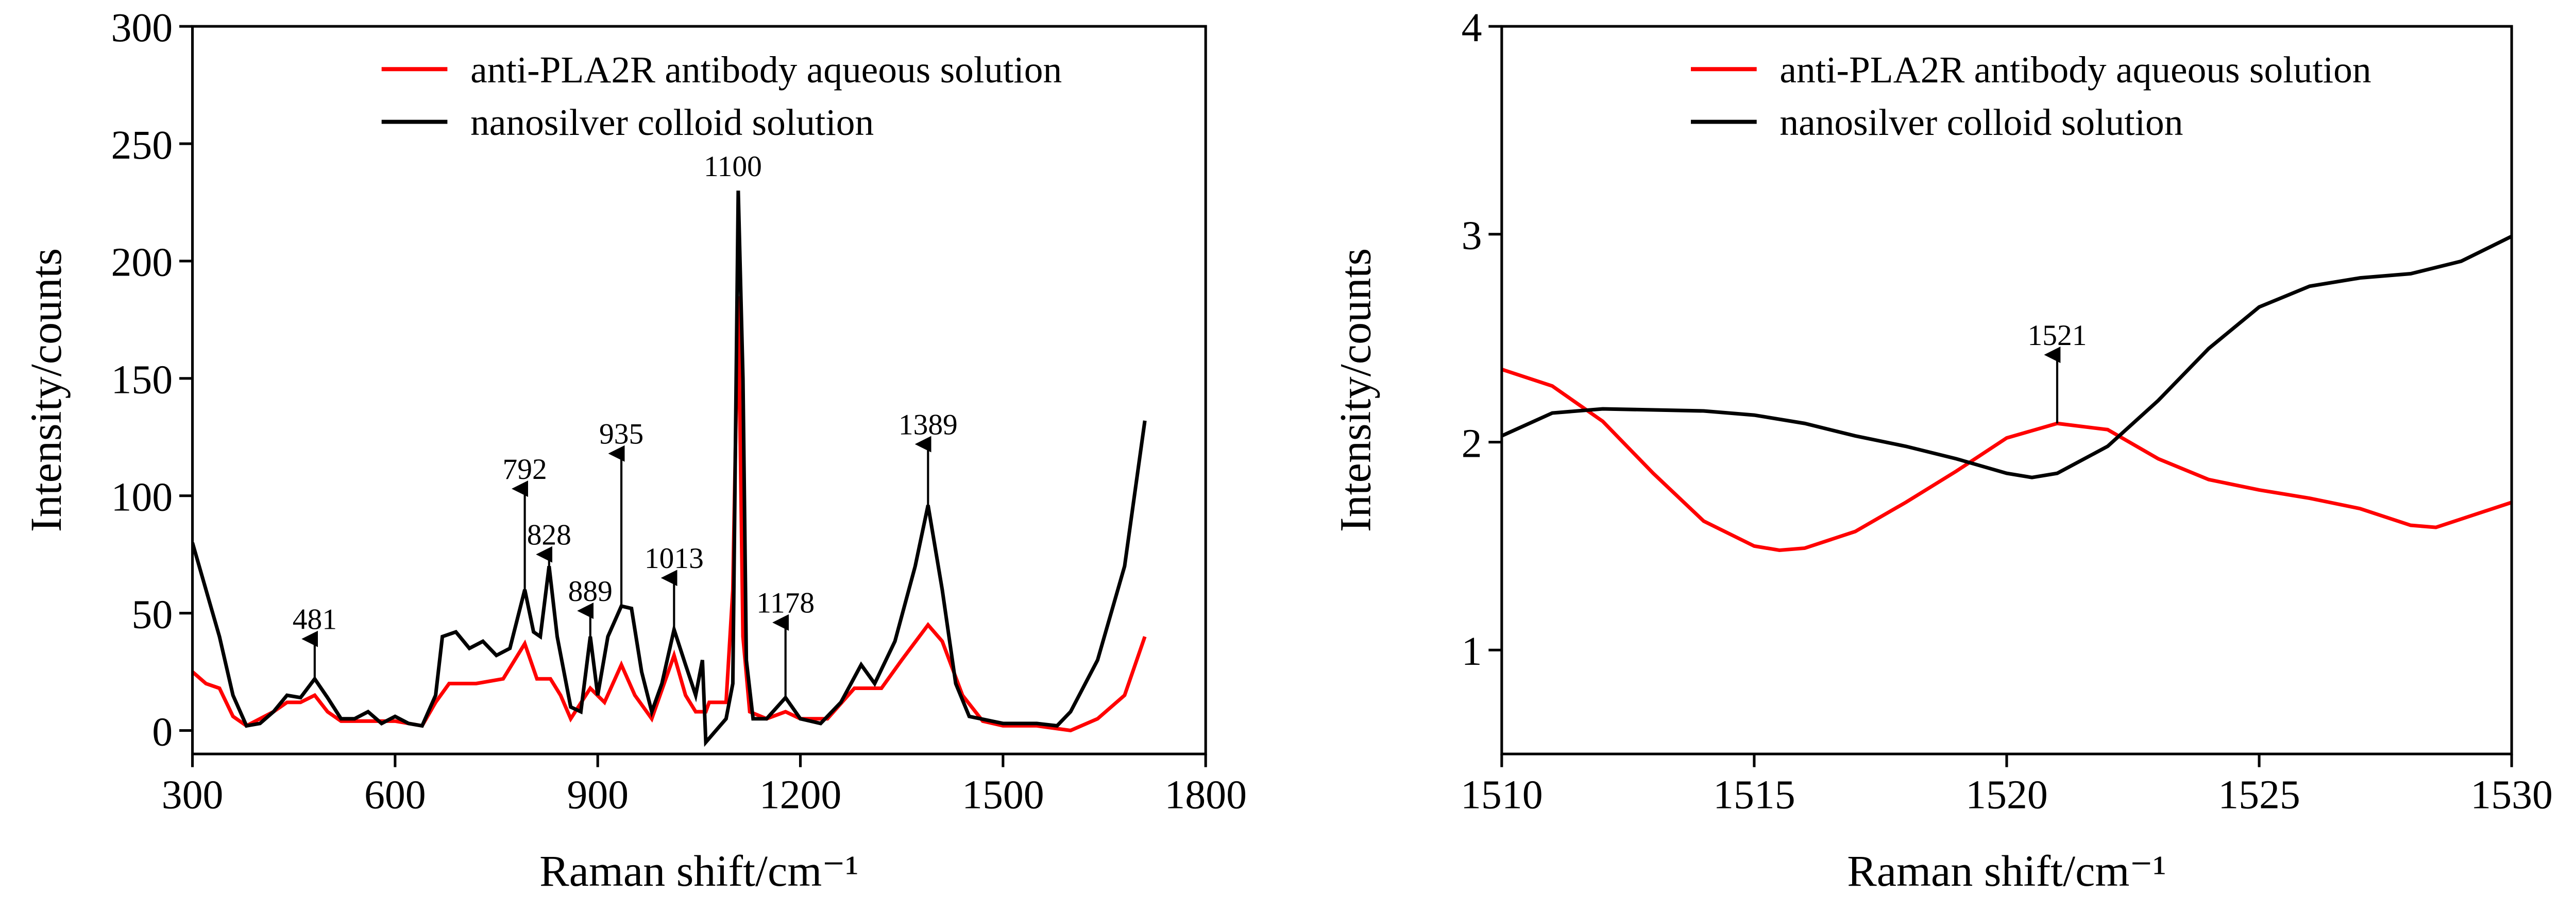 This screenshot has width=2576, height=912. I want to click on annotation-label: 1389, so click(928, 424).